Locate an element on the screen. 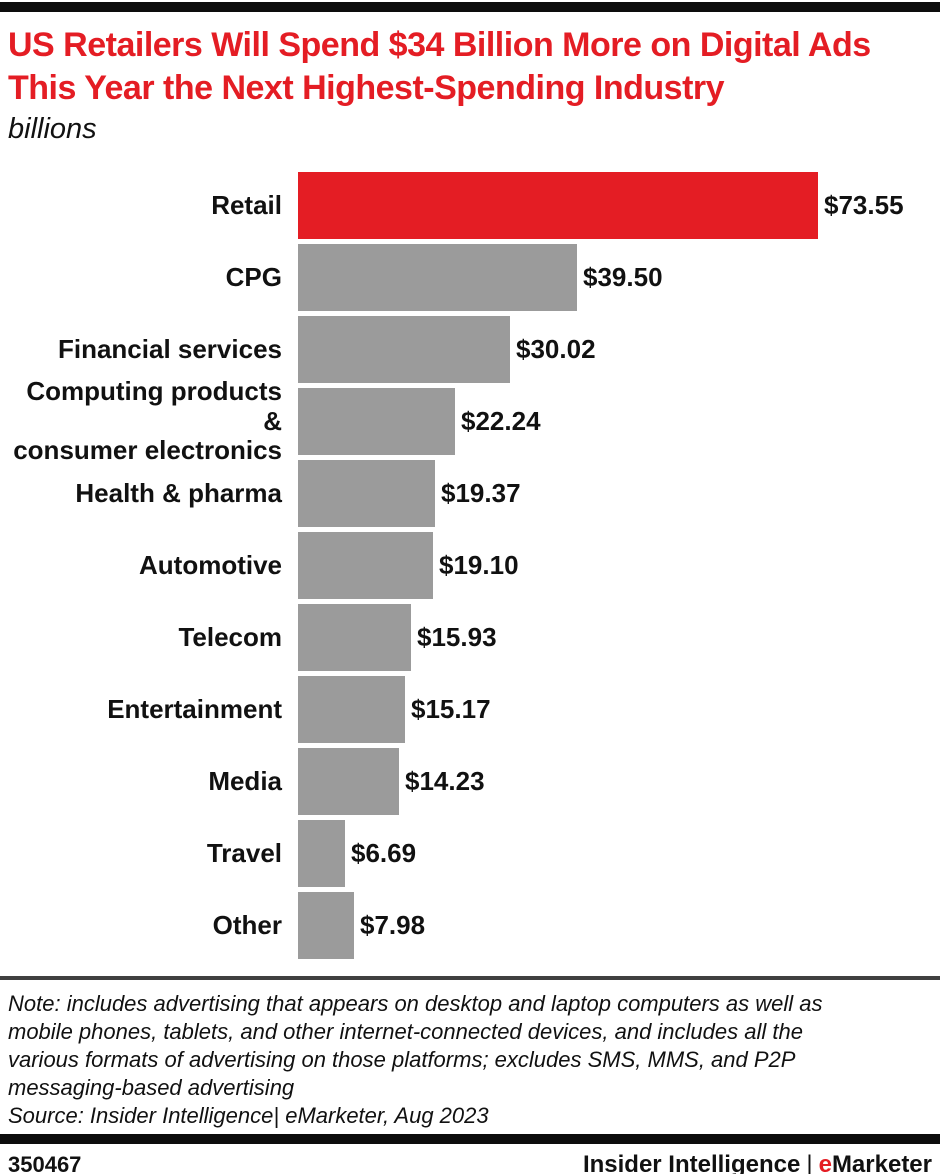  bar-track: $14.23 is located at coordinates (619, 781).